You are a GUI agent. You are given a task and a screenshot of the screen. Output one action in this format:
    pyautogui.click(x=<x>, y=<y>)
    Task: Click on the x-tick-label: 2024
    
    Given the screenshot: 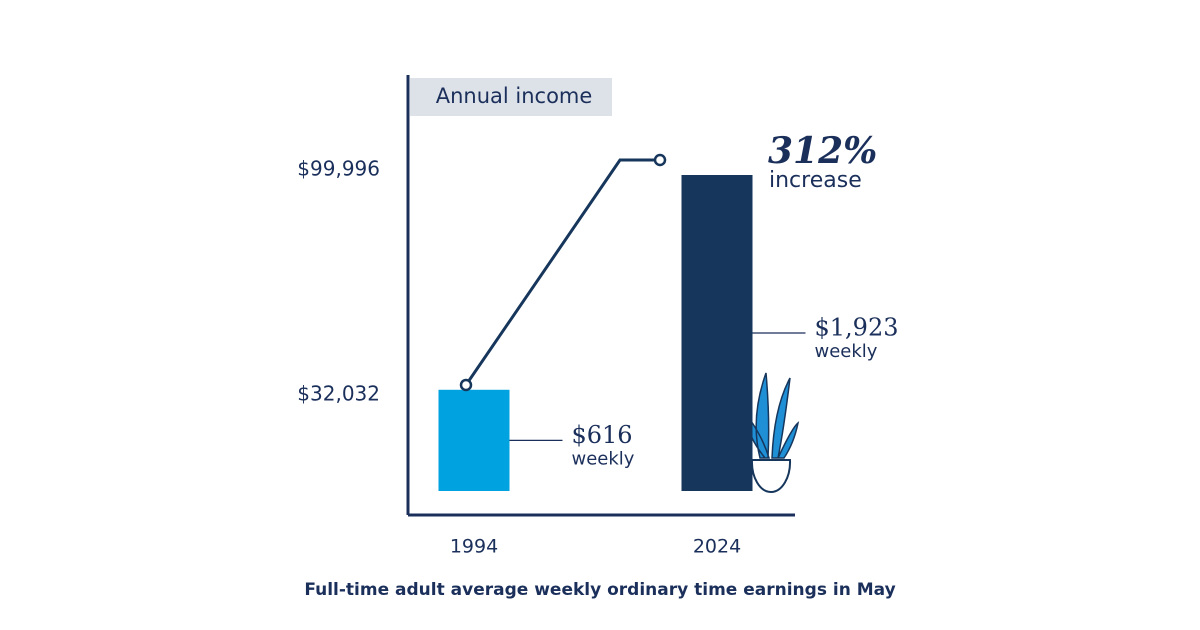 What is the action you would take?
    pyautogui.click(x=717, y=547)
    